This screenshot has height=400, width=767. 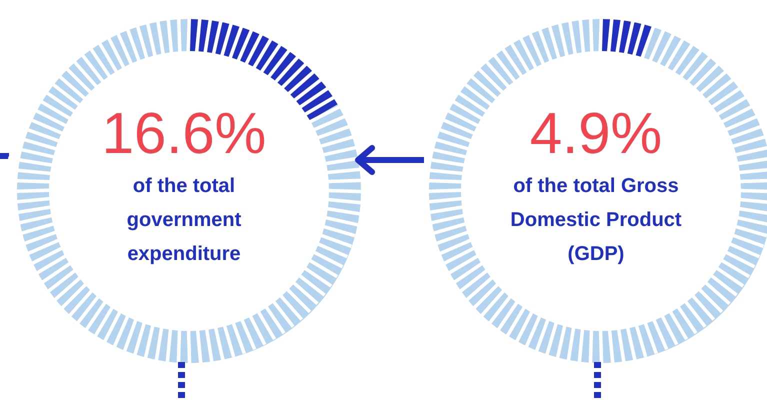 What do you see at coordinates (596, 134) in the screenshot?
I see `text: 4.9%` at bounding box center [596, 134].